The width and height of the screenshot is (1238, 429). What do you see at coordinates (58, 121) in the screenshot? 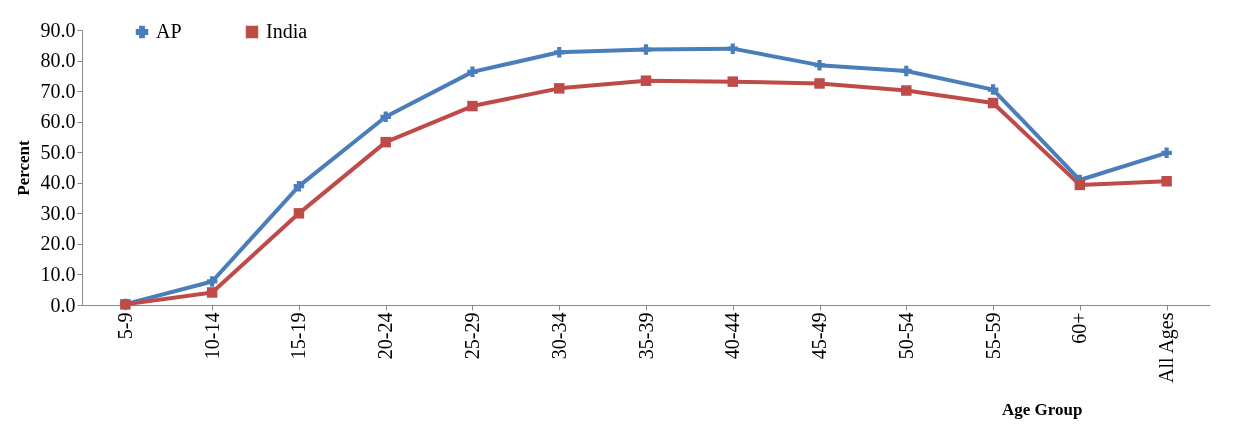
I see `y-tick-label: 60.0` at bounding box center [58, 121].